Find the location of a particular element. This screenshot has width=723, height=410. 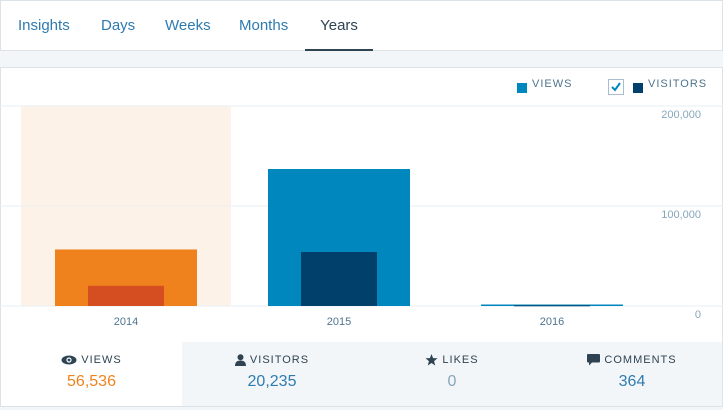

tab-days: Days is located at coordinates (118, 25).